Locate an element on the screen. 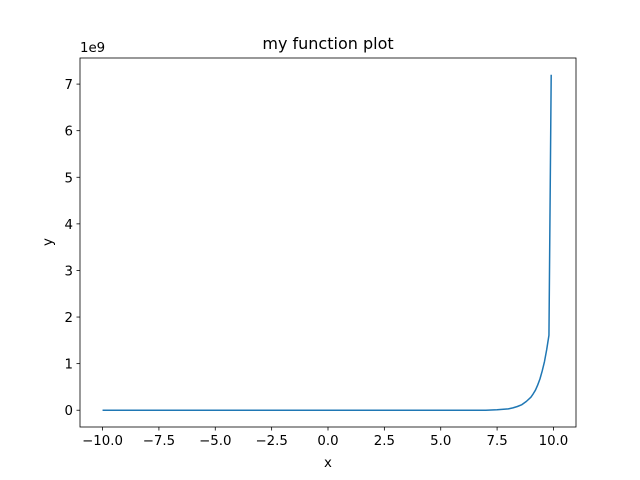 The width and height of the screenshot is (640, 480). x-tick-label: 10.0 is located at coordinates (554, 441).